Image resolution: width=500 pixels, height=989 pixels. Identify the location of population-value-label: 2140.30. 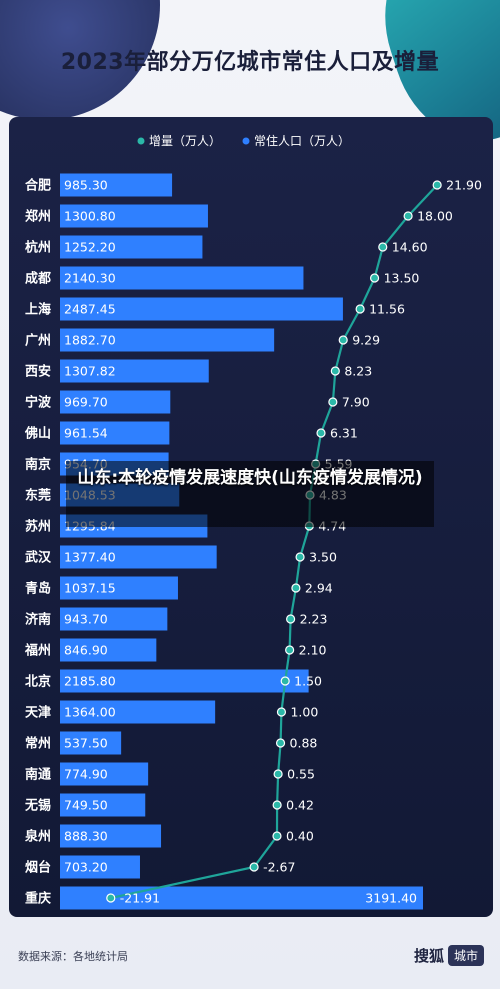
(90, 278).